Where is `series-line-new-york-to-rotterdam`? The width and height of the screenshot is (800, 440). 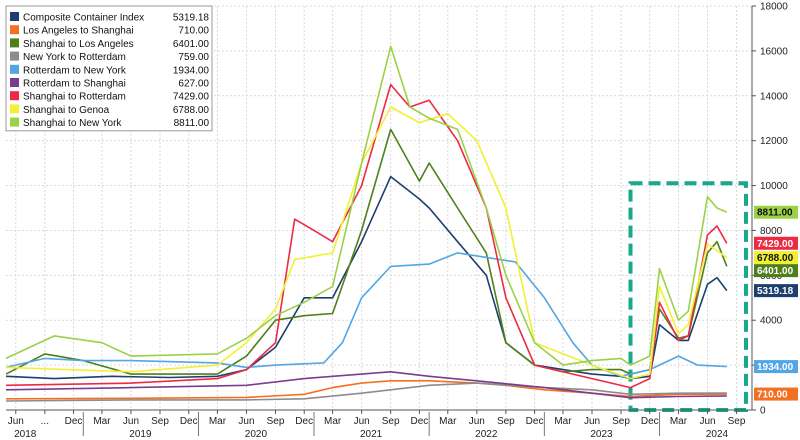 series-line-new-york-to-rotterdam is located at coordinates (366, 392).